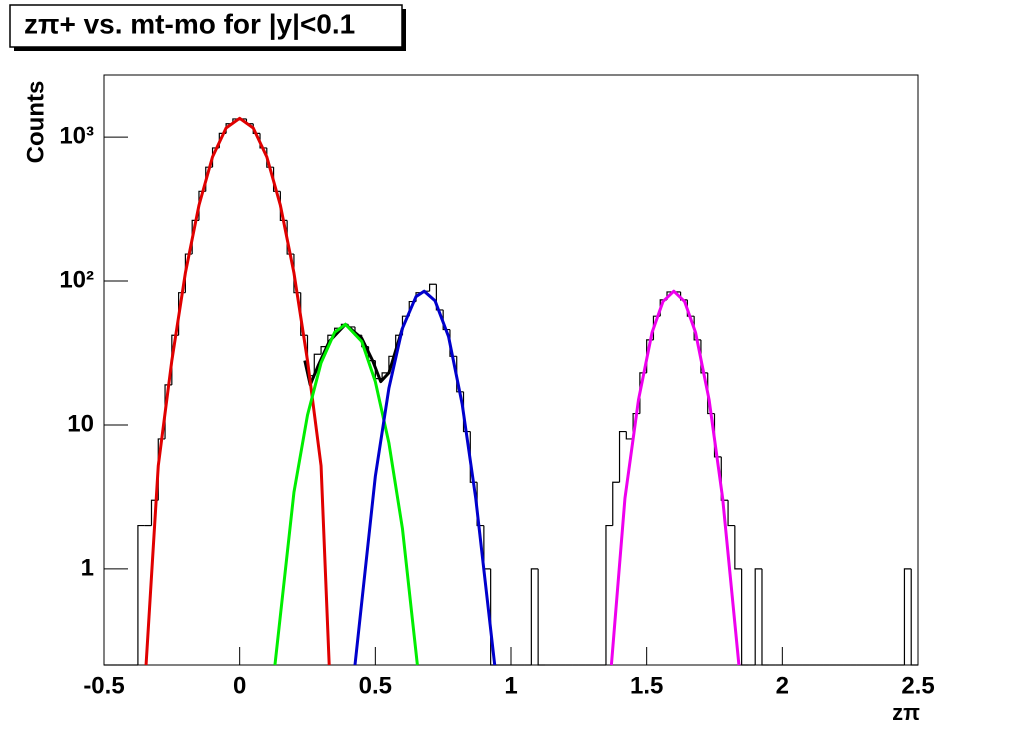 The image size is (1020, 740). I want to click on x-tick-label: 2.5, so click(917, 685).